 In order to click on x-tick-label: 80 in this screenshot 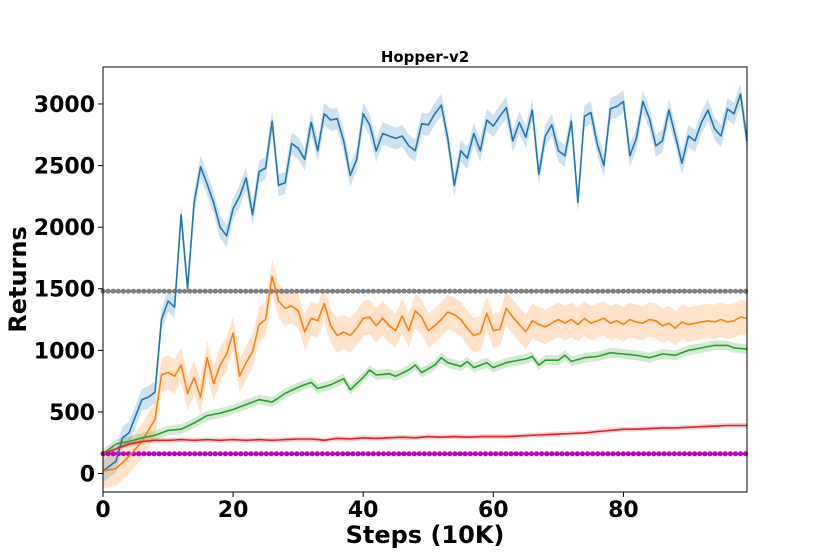, I will do `click(623, 510)`.